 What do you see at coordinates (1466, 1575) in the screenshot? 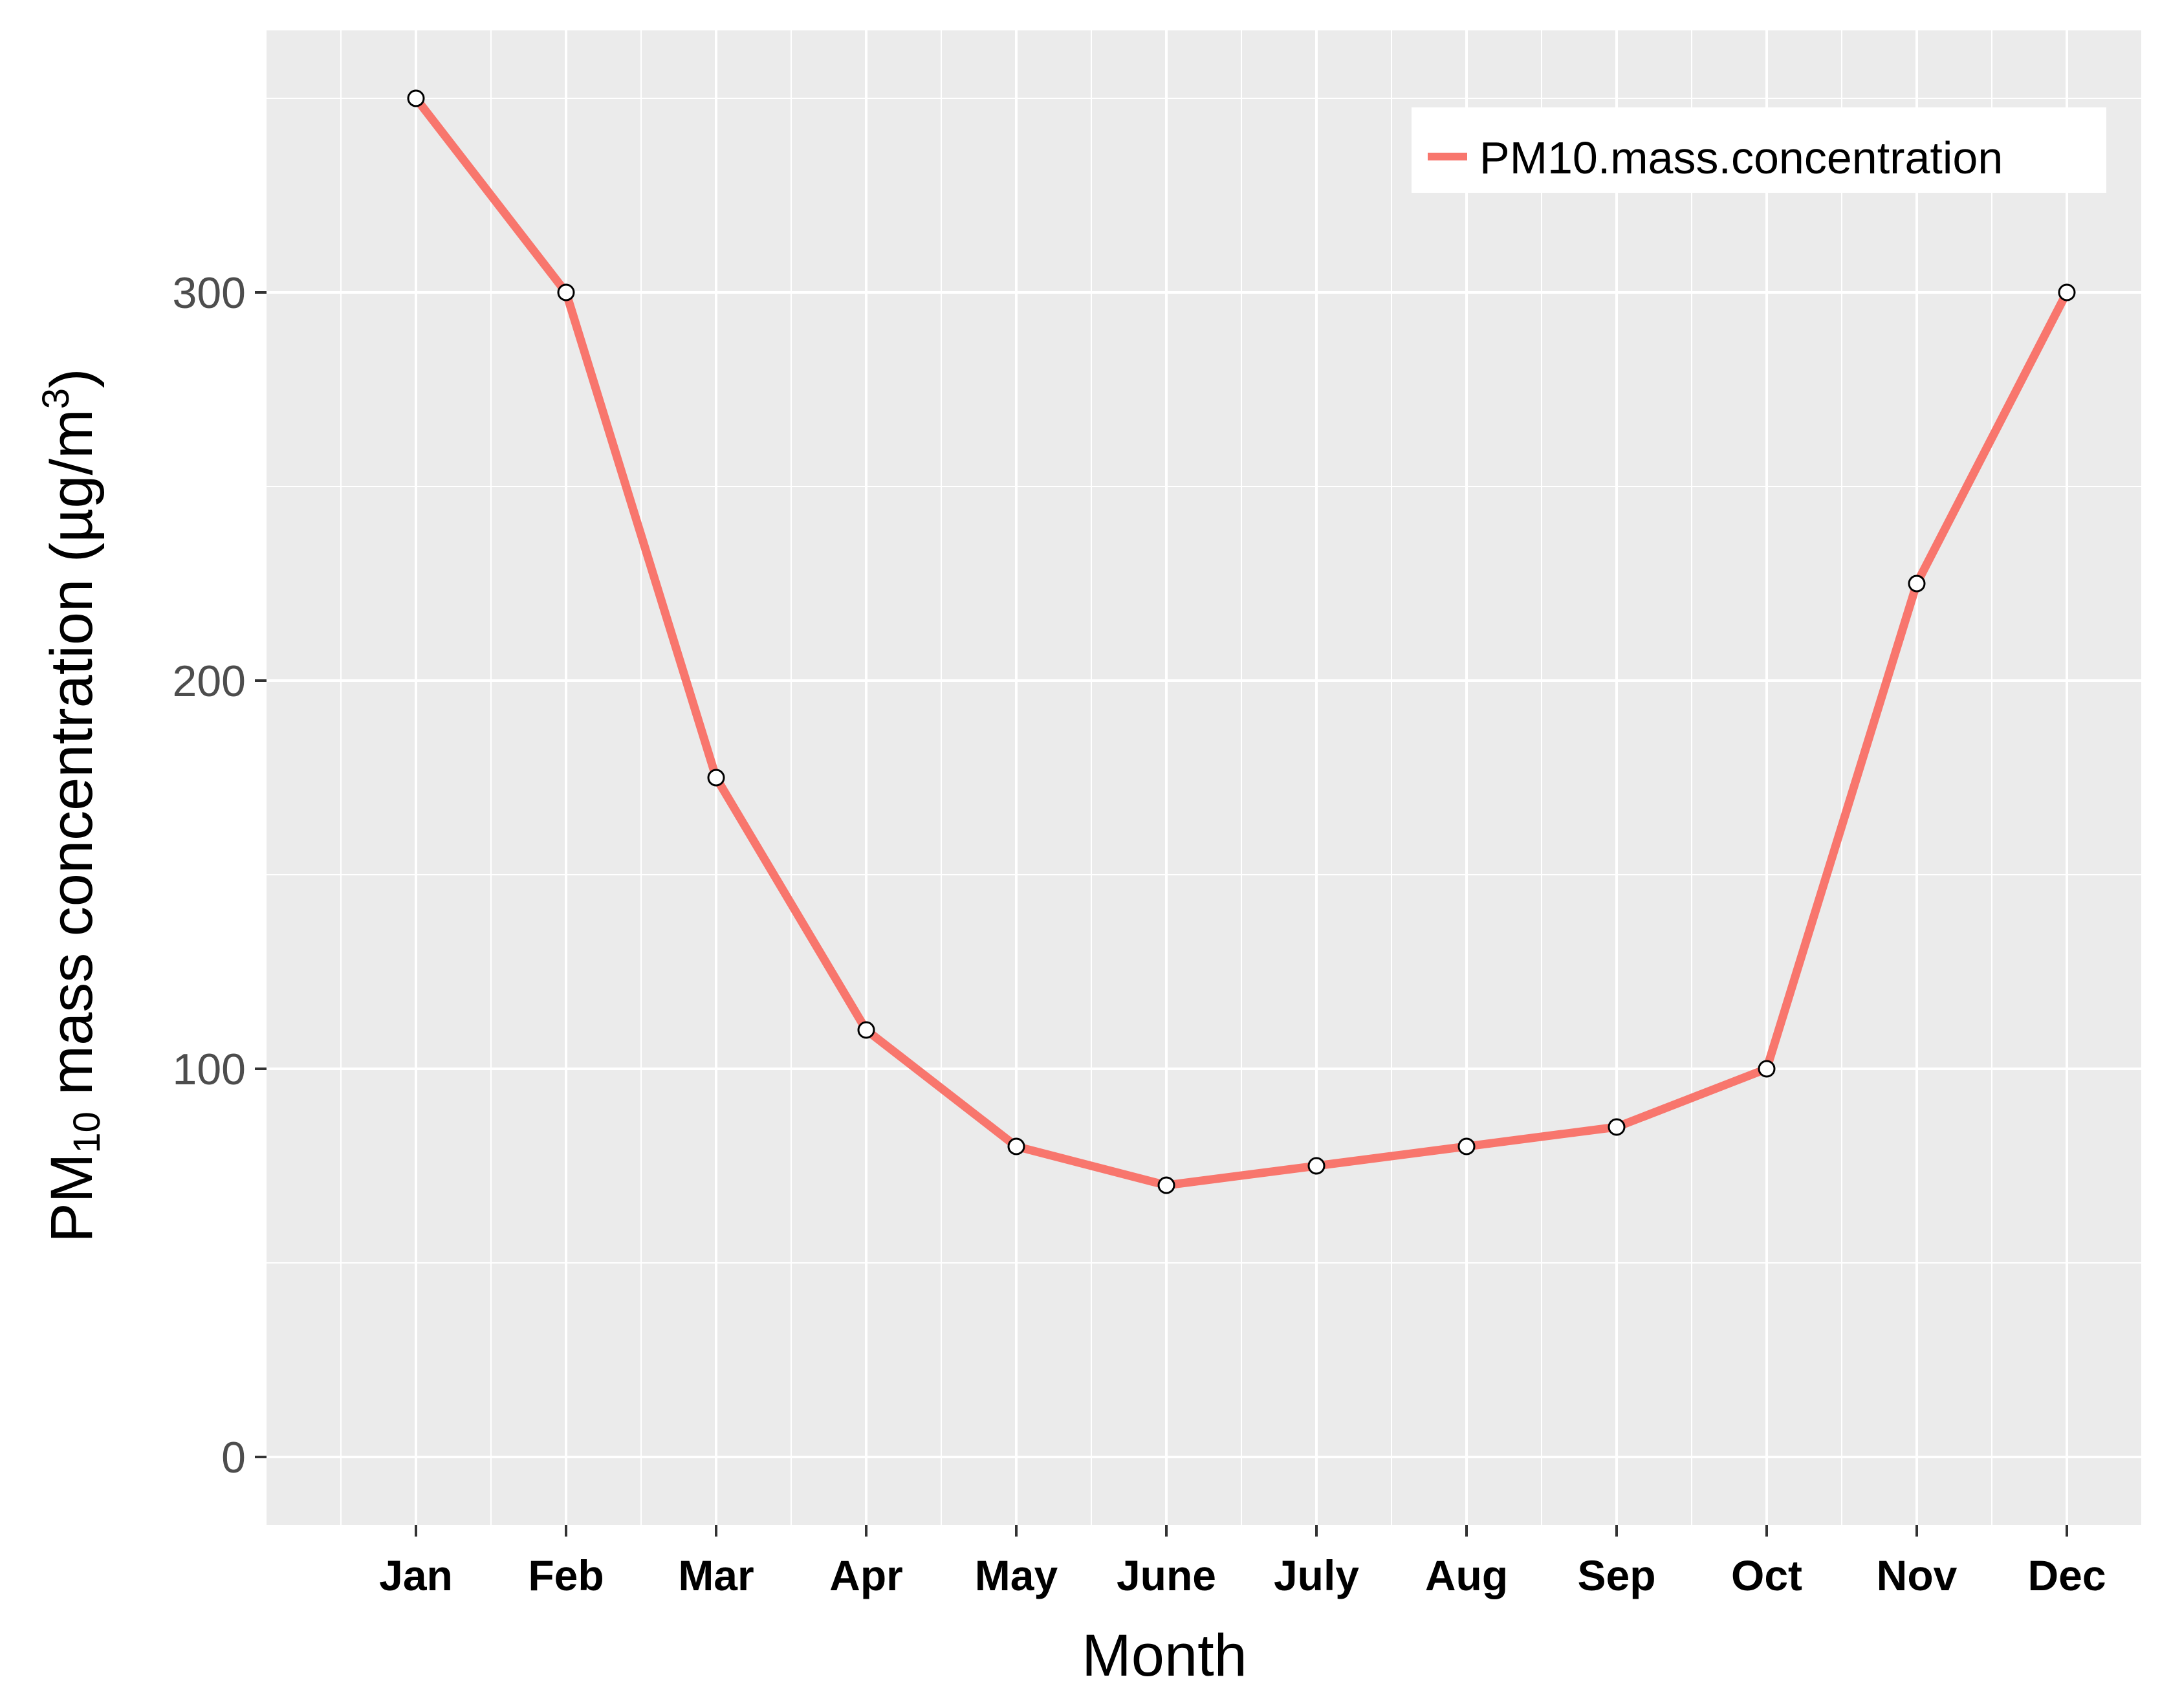
I see `x-tick-label: Aug` at bounding box center [1466, 1575].